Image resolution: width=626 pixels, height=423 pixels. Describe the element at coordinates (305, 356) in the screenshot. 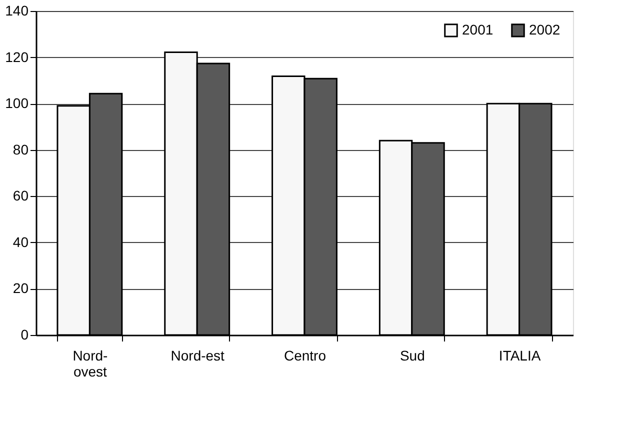

I see `x-tick-label: Centro` at that location.